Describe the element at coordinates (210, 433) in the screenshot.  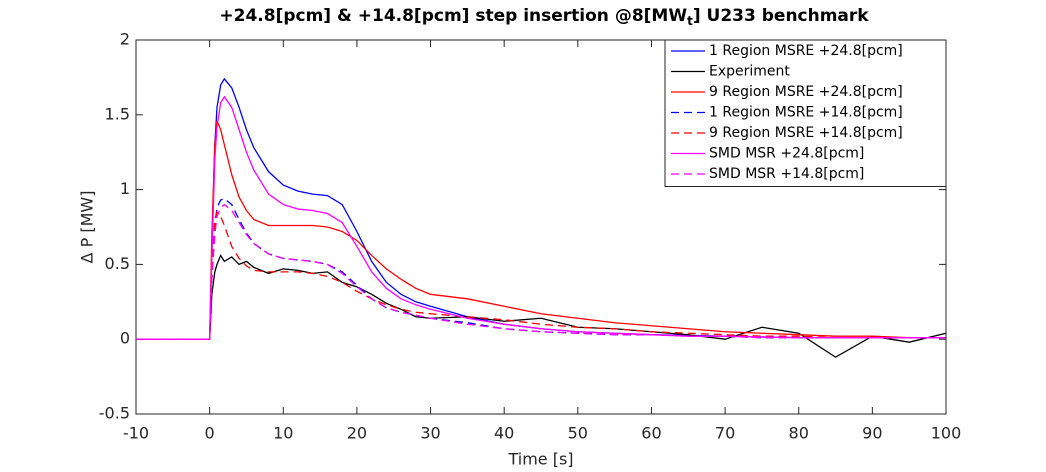
I see `x-tick-label: 0` at that location.